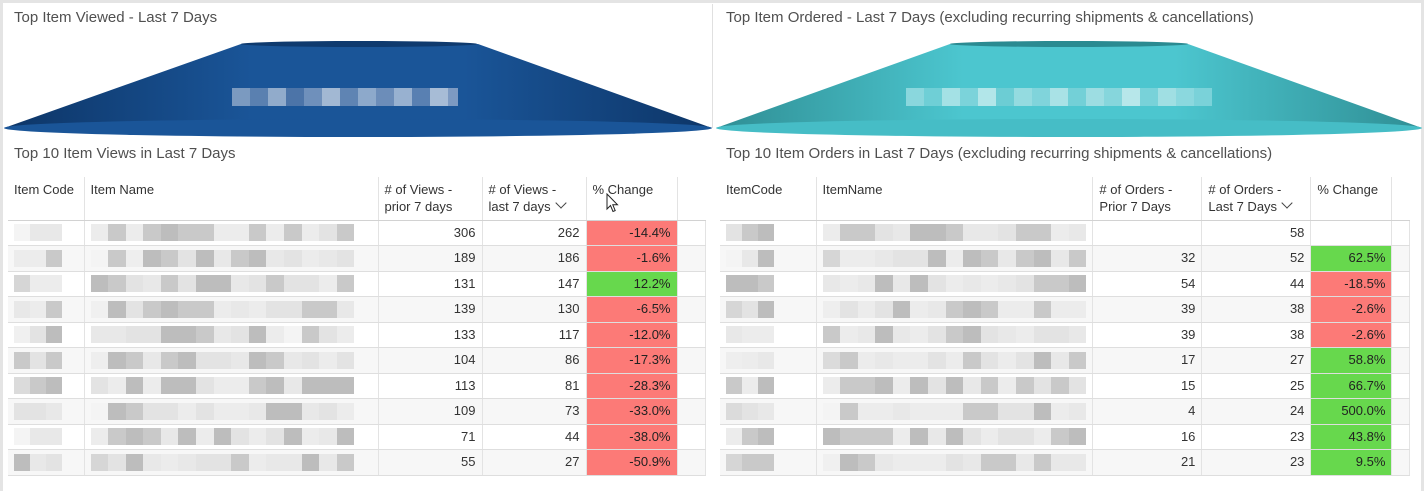  Describe the element at coordinates (116, 17) in the screenshot. I see `left-funnel-title: Top Item Viewed - Last 7 Days` at that location.